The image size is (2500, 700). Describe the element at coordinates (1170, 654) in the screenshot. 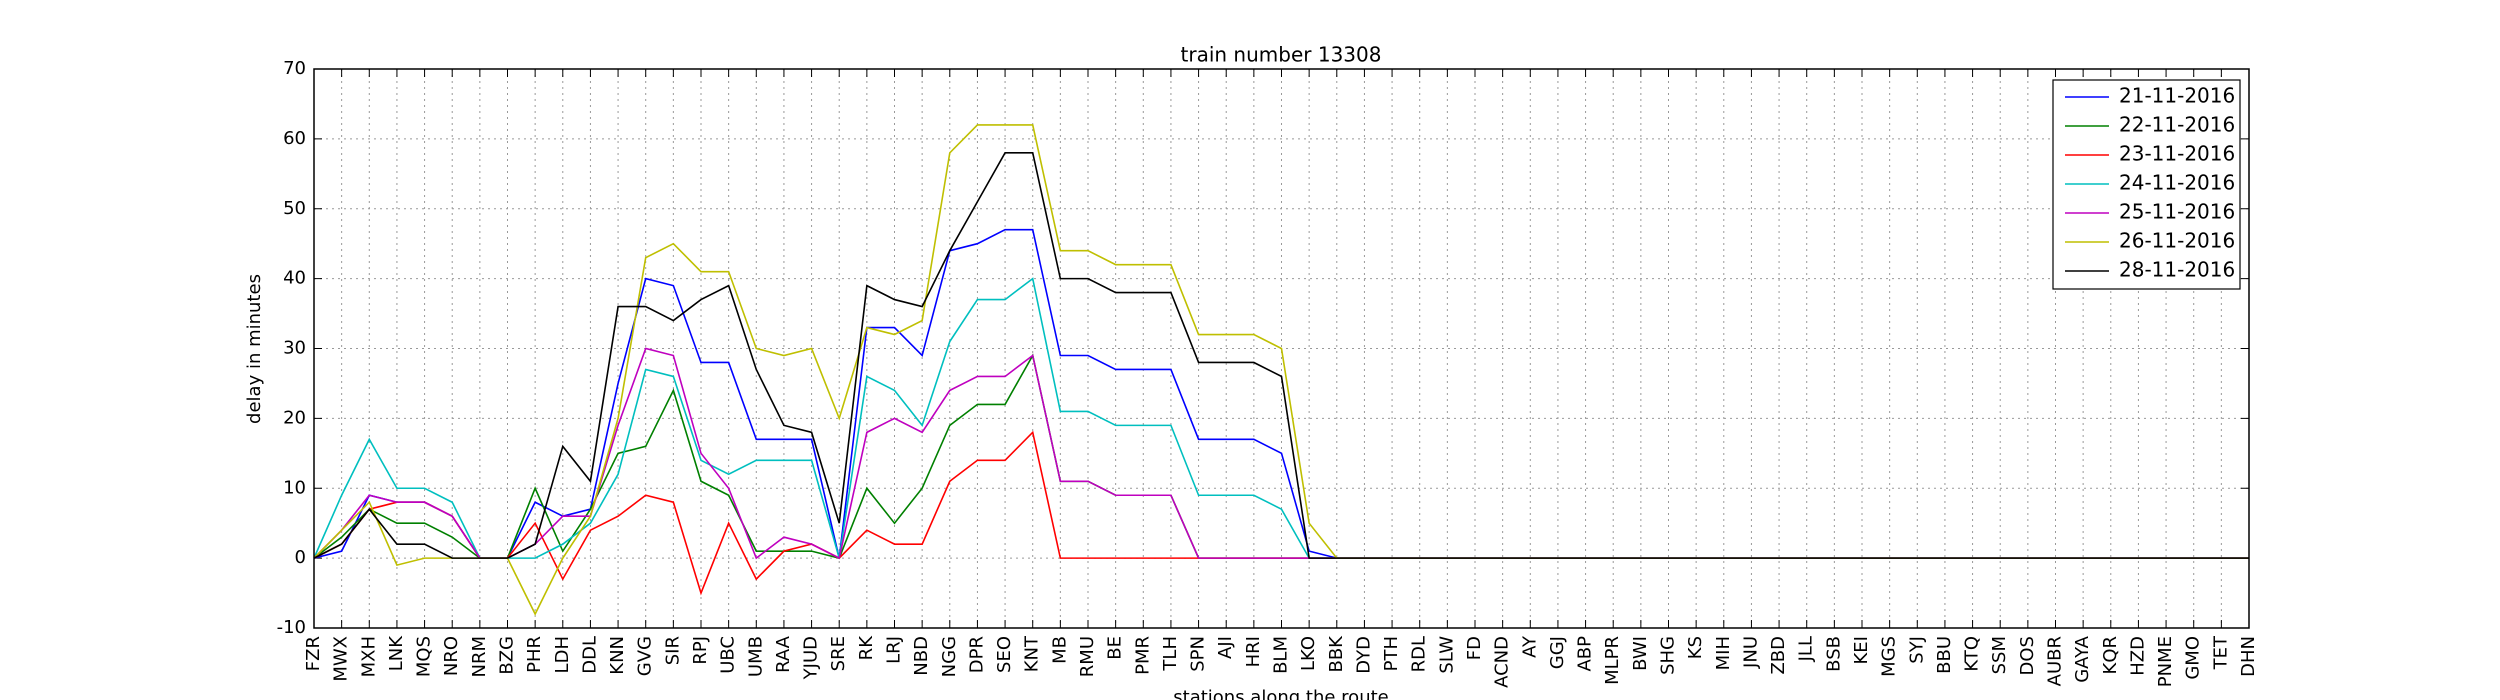

I see `x-tick-label: TLH` at that location.